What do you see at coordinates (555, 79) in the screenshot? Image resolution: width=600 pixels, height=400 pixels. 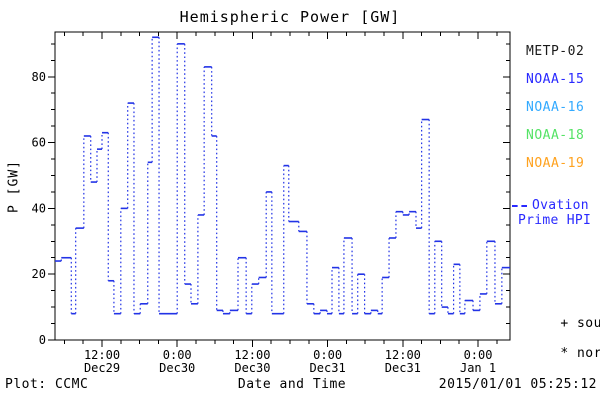 I see `legend-item-noaa15: NOAA-15` at bounding box center [555, 79].